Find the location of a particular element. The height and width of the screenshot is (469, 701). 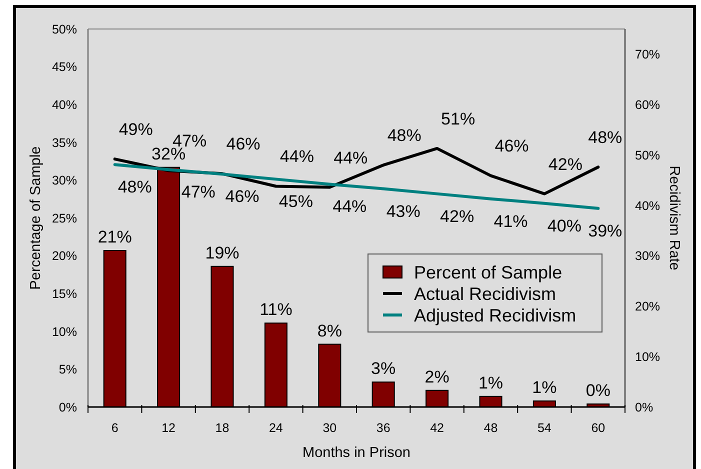

x-axis-title: Months in Prison is located at coordinates (356, 453).